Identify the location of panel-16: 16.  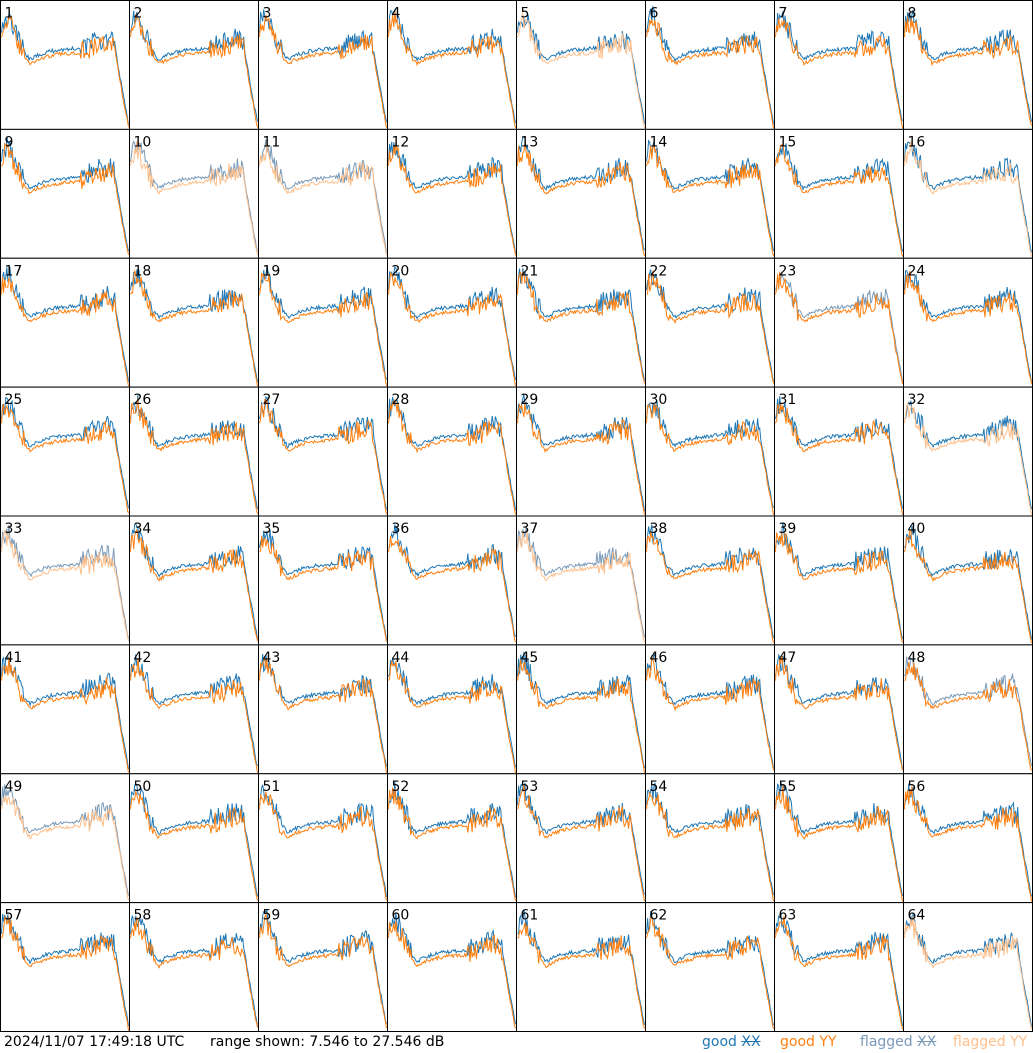
(968, 193).